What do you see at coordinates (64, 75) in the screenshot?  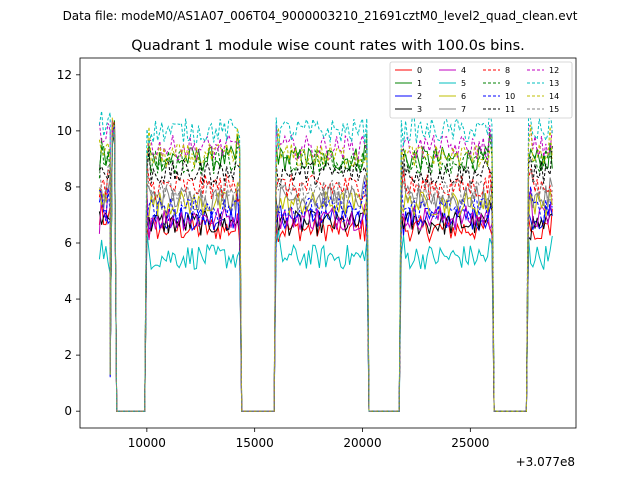 I see `y-tick-label: 12` at bounding box center [64, 75].